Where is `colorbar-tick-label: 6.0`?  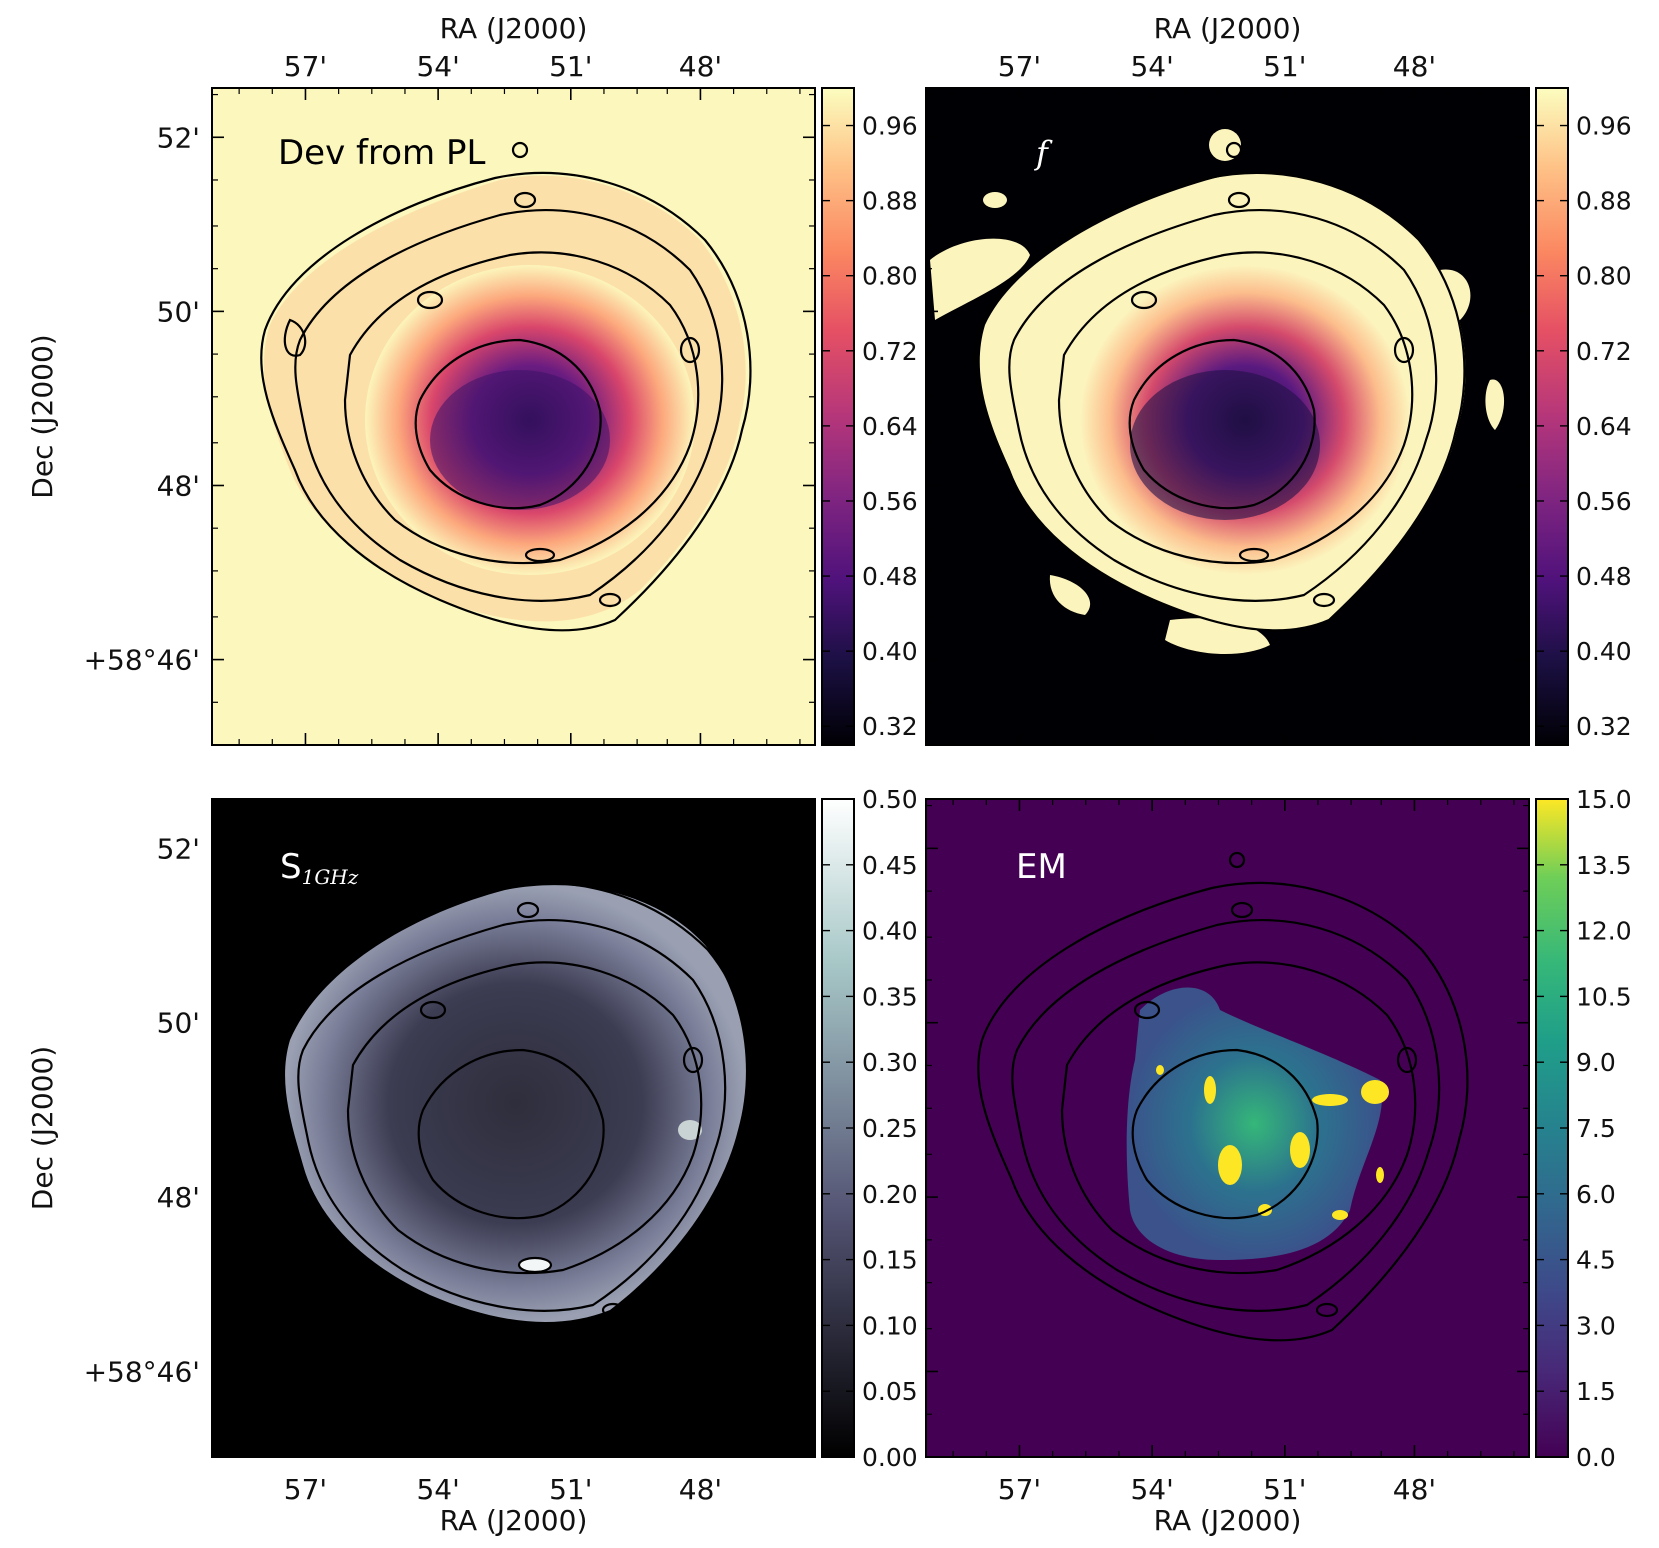 colorbar-tick-label: 6.0 is located at coordinates (1596, 1194).